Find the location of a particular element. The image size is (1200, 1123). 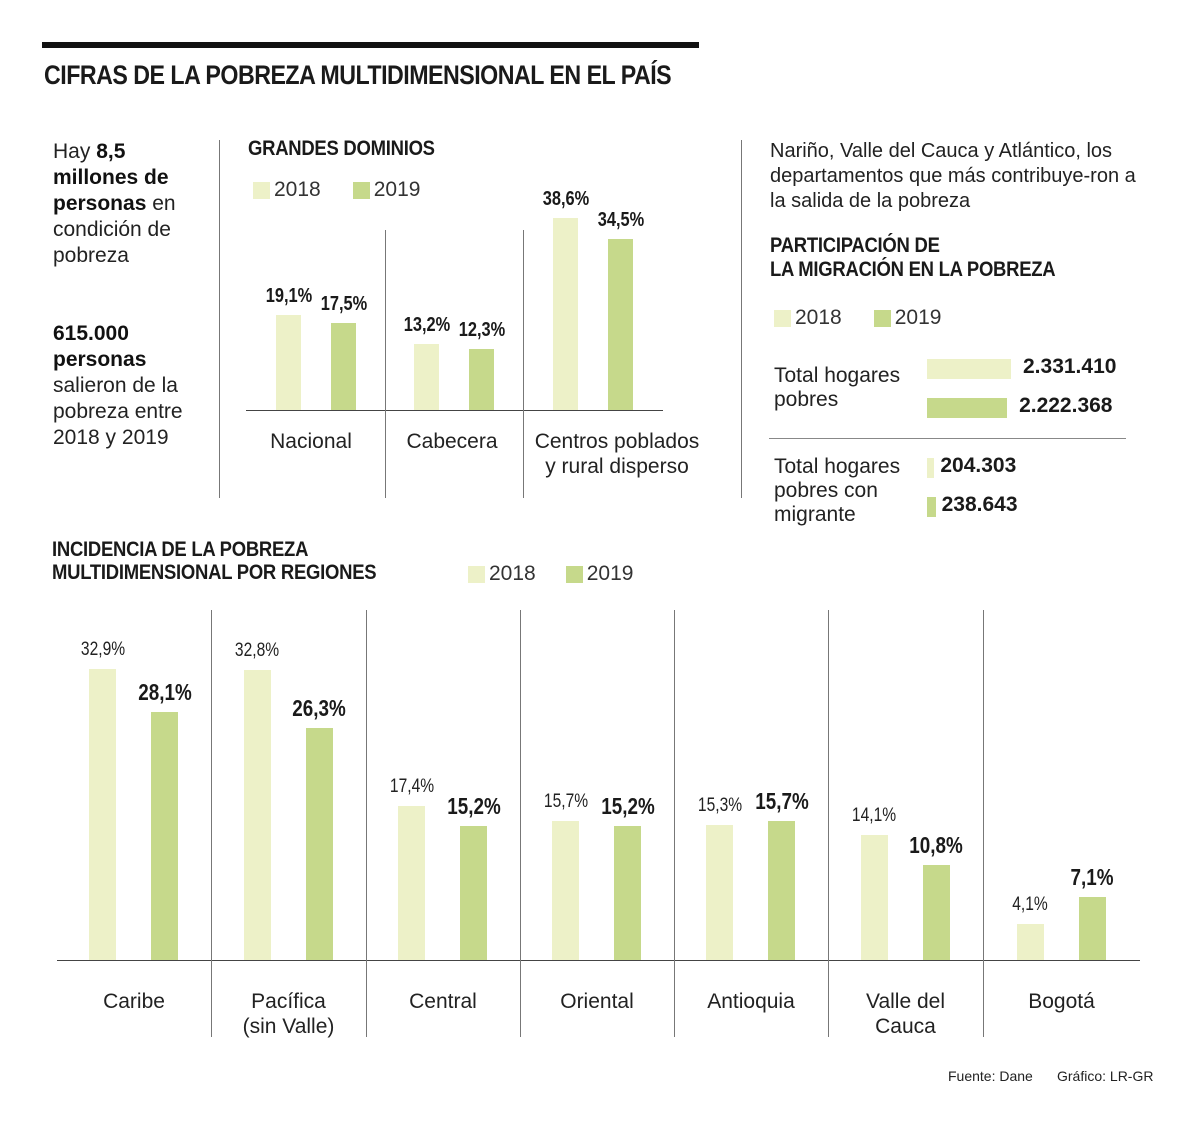

value-label-central-2018: 17,4% is located at coordinates (411, 787).